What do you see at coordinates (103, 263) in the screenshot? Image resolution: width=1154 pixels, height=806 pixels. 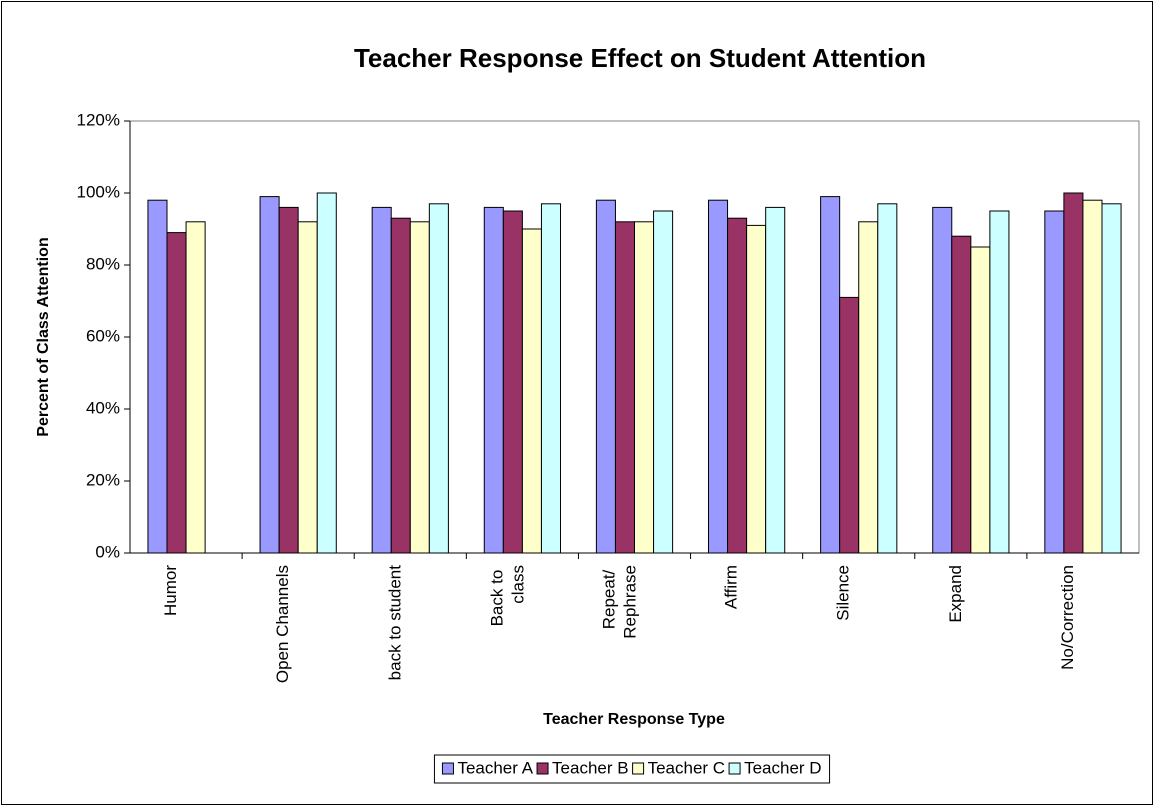 I see `y-tick-label: 80%` at bounding box center [103, 263].